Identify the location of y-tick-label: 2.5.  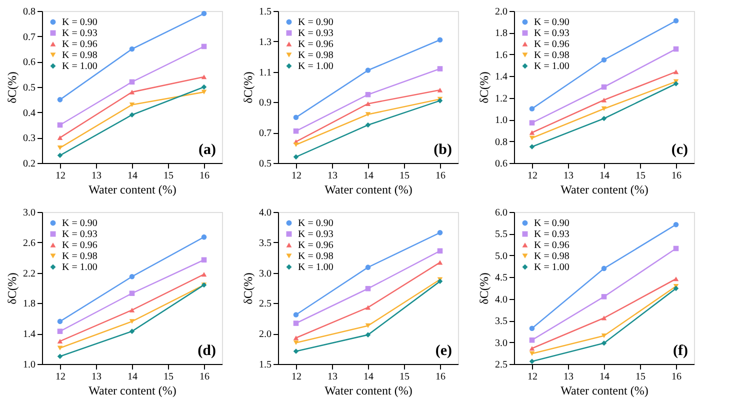
(265, 304).